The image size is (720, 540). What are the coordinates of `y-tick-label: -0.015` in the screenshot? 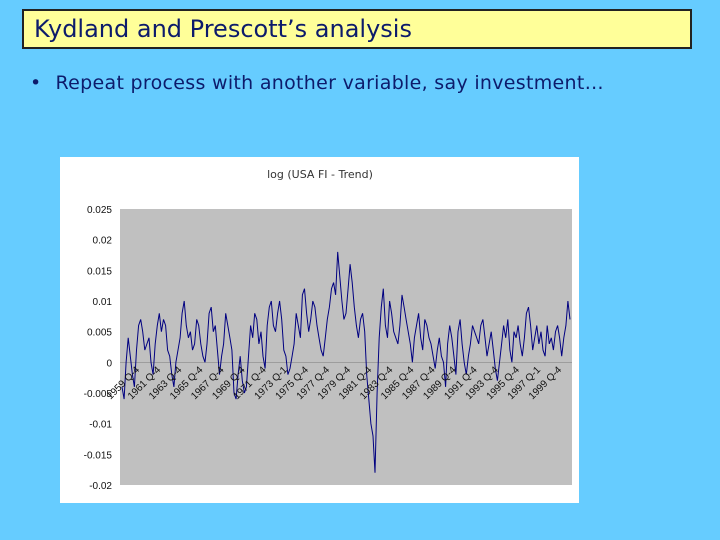 It's located at (98, 455).